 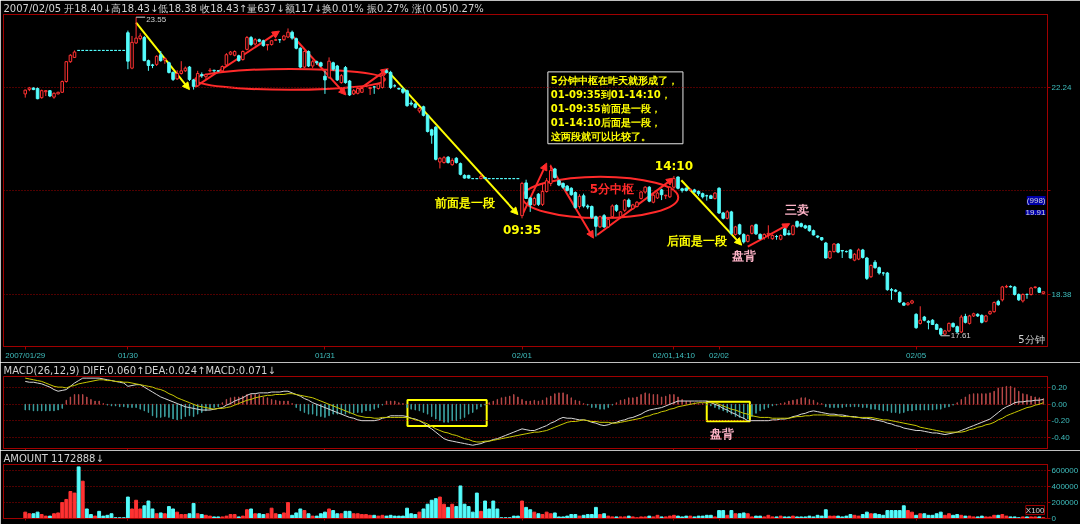 What do you see at coordinates (605, 122) in the screenshot?
I see `annotation: 01-14:10后面是一段，` at bounding box center [605, 122].